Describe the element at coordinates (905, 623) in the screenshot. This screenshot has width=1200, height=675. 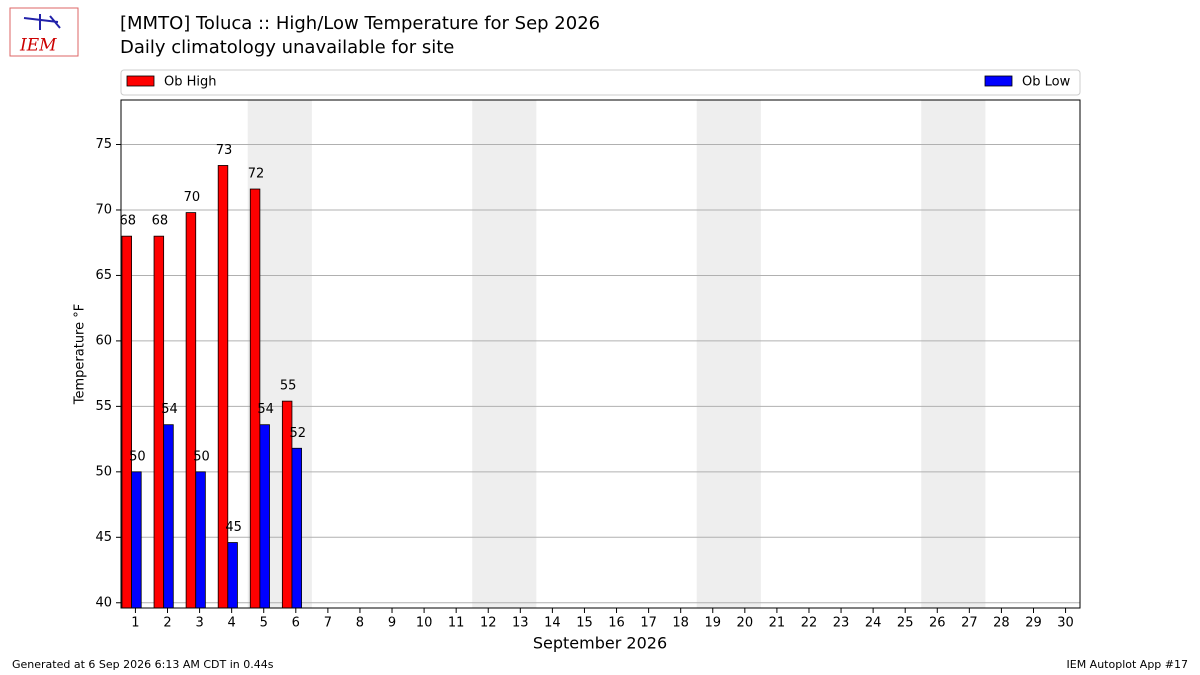
I see `x-tick-label: 25` at that location.